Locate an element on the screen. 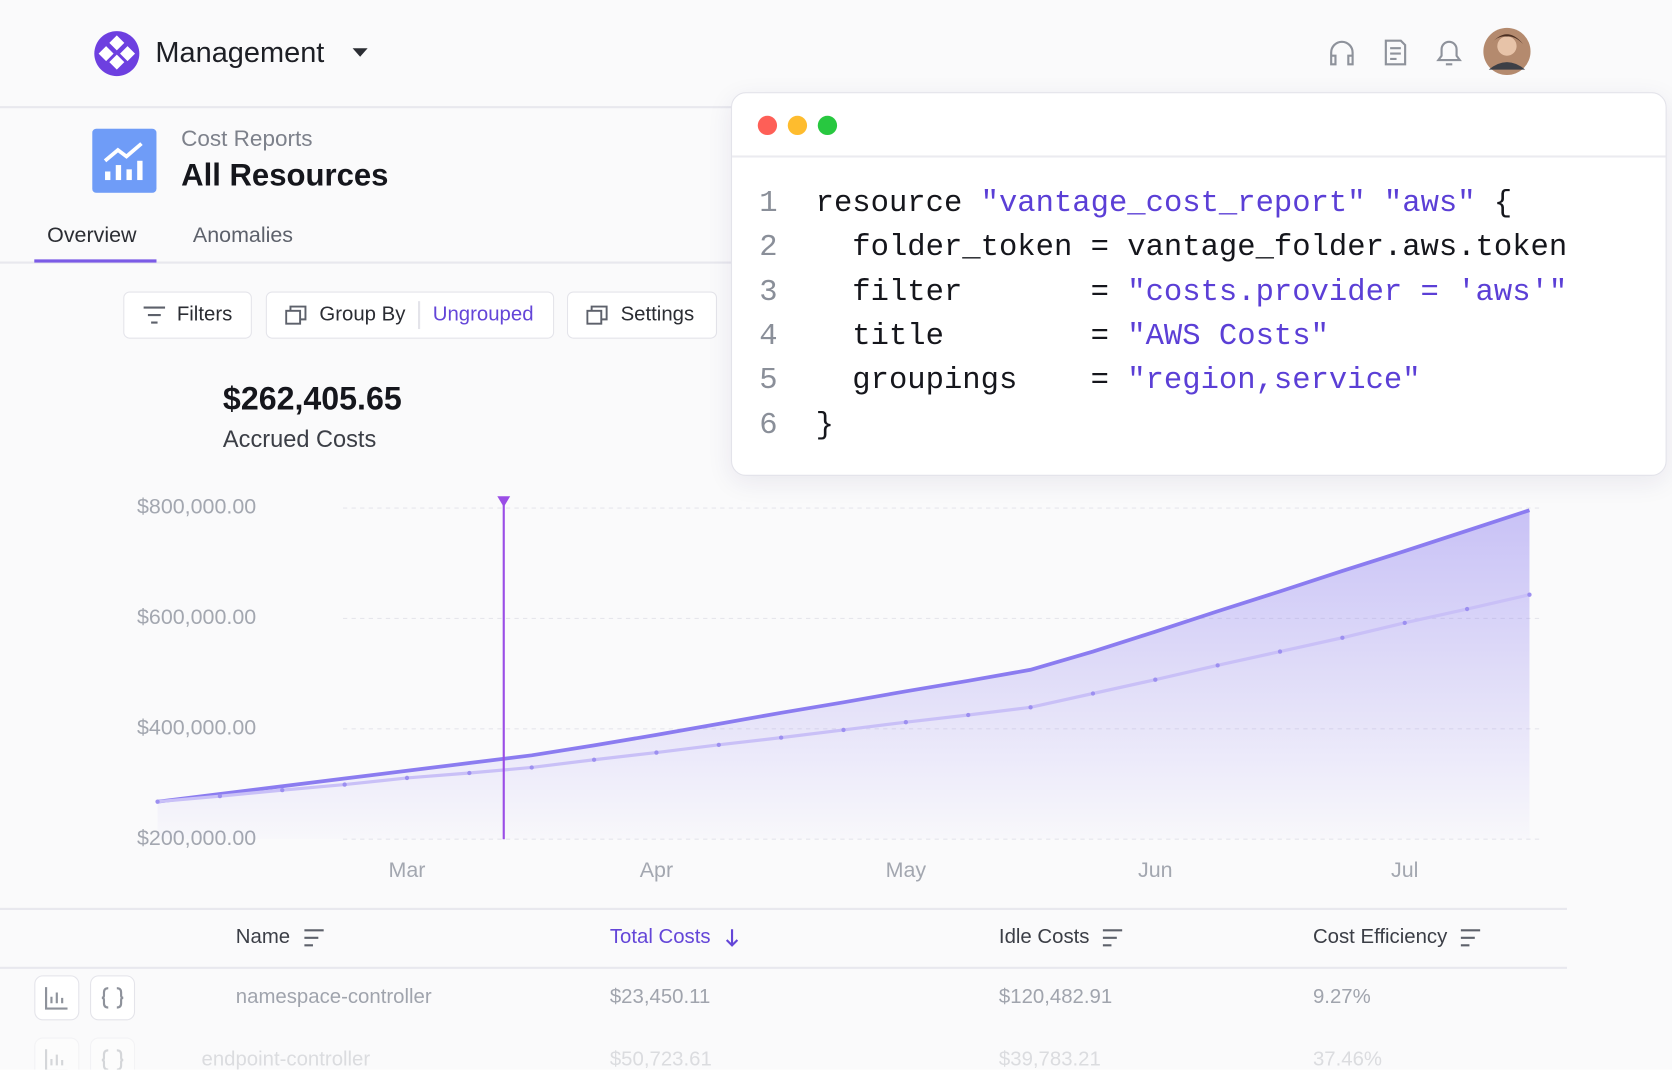 The image size is (1672, 1070). table-cell: endpoint-controller is located at coordinates (286, 1059).